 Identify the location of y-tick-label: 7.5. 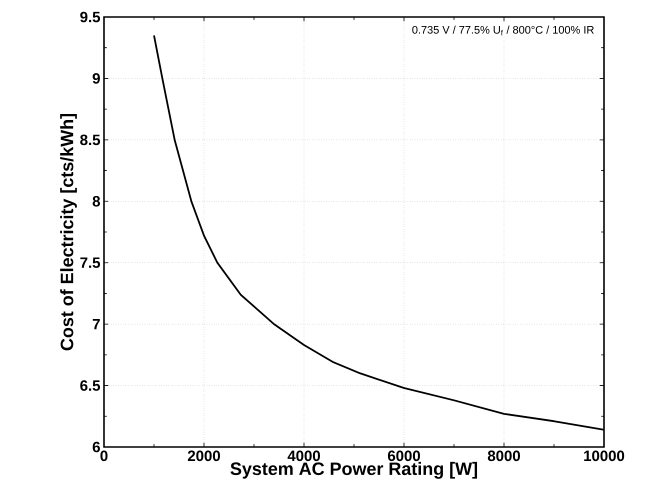
(90, 263).